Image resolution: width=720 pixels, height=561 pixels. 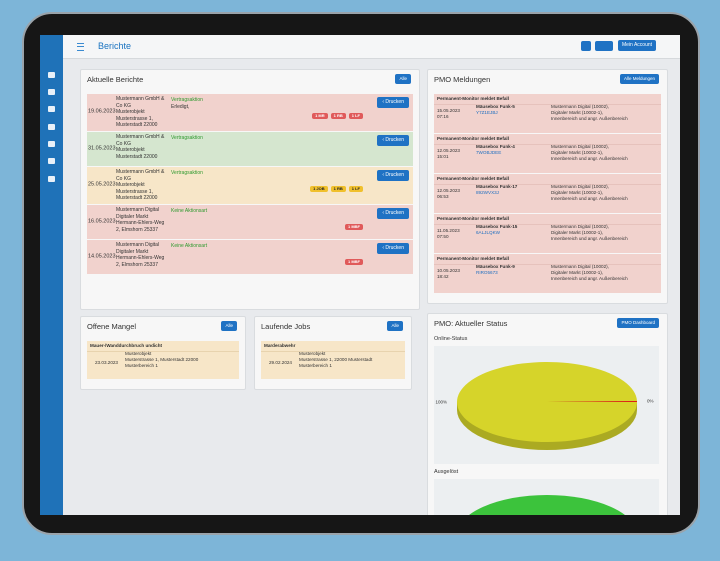 I want to click on device-name: Mäusebox Funk-9, so click(x=495, y=266).